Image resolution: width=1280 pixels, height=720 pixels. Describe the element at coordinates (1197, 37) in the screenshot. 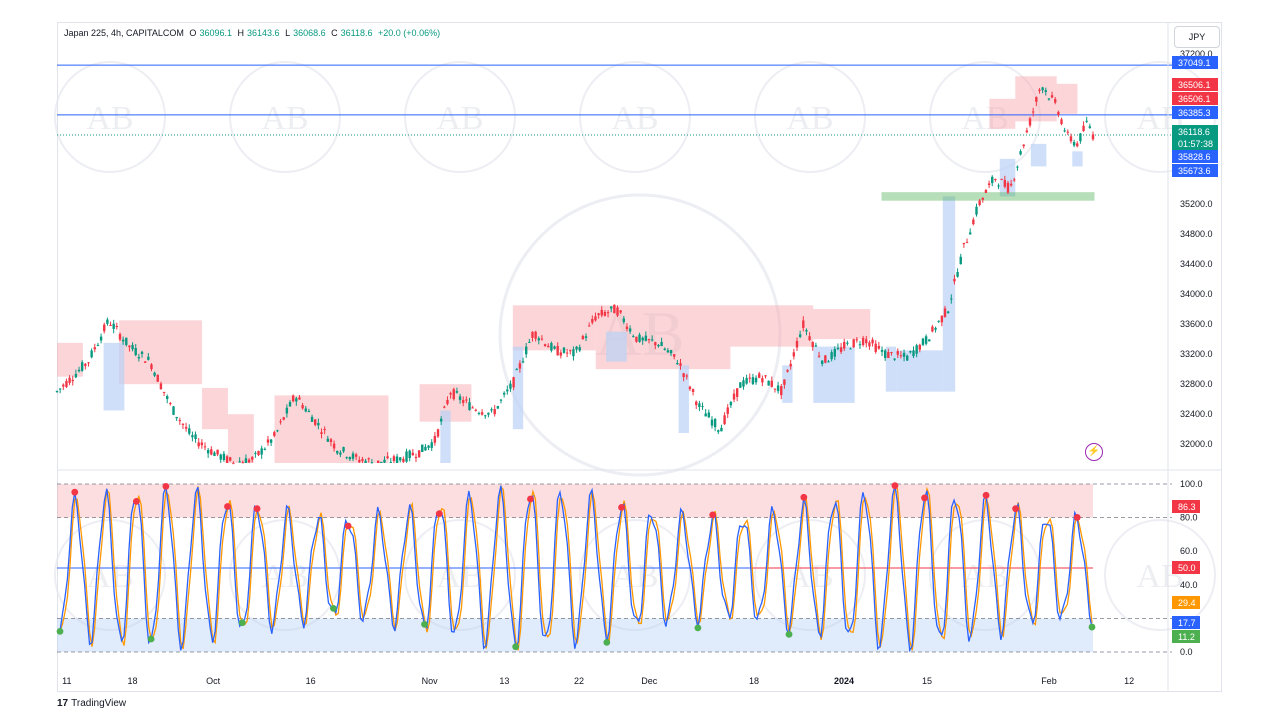

I see `currency-button: JPY` at that location.